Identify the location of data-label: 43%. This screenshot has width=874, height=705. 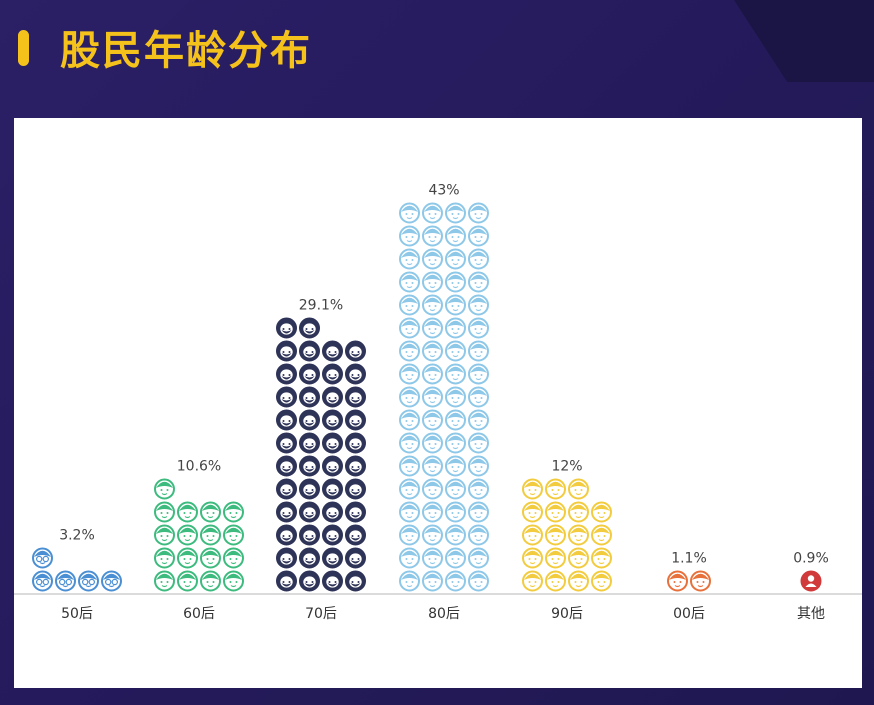
(443, 191).